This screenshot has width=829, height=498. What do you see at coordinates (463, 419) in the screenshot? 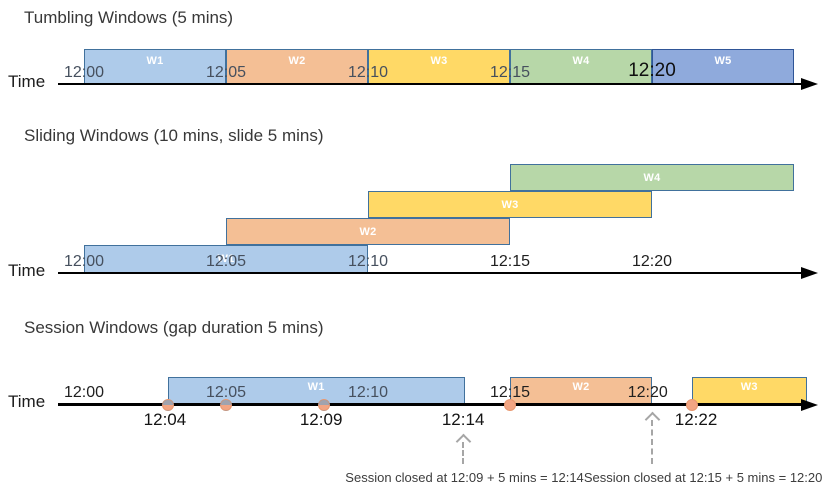
I see `event-time-label-12:14: 12:14` at bounding box center [463, 419].